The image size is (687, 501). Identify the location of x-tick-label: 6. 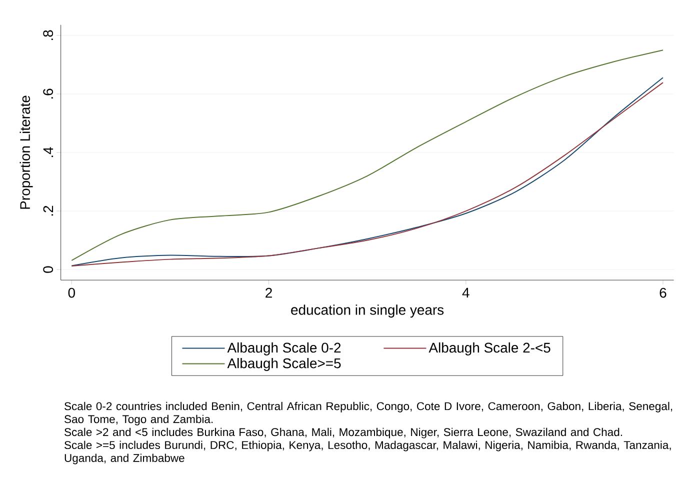
(663, 293).